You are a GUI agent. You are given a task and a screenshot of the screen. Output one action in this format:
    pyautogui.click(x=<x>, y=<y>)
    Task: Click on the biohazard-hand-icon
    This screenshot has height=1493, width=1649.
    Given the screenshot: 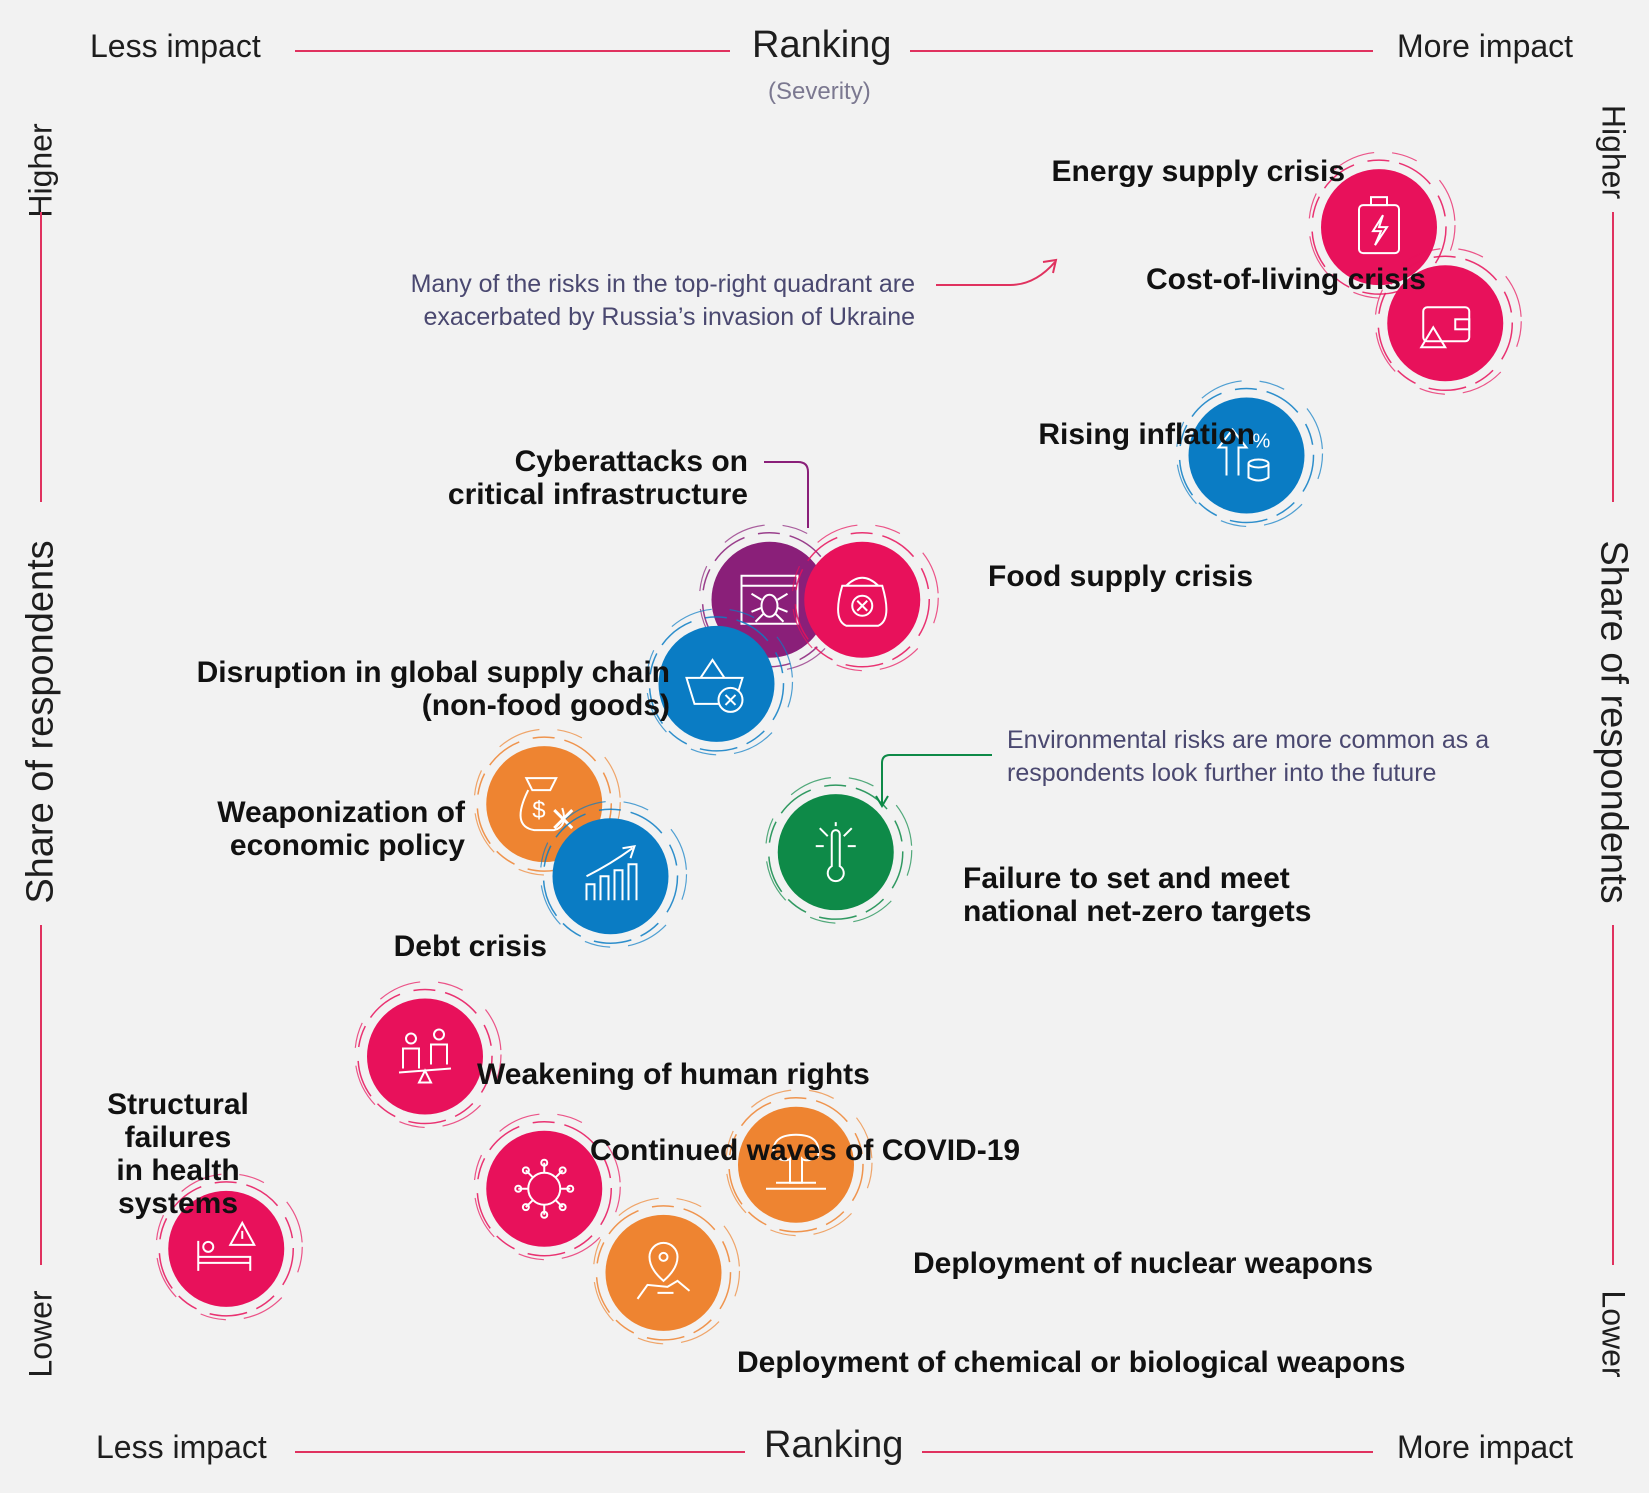 What is the action you would take?
    pyautogui.click(x=663, y=1270)
    